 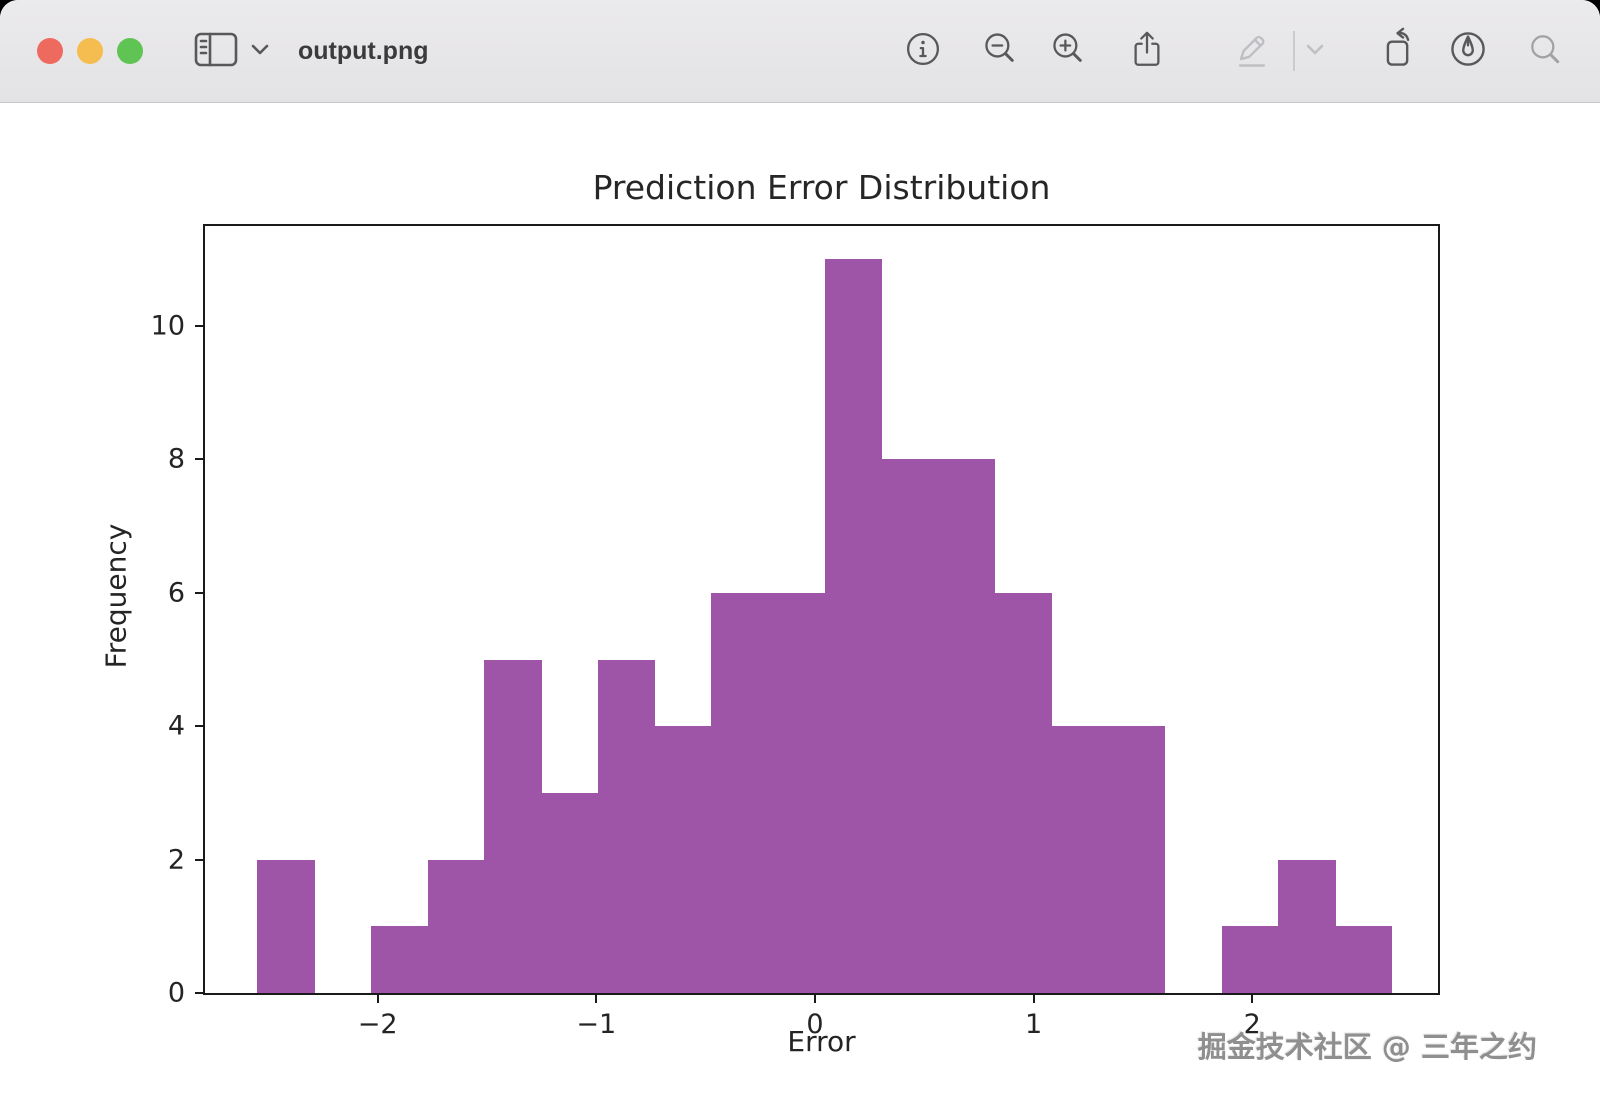 What do you see at coordinates (1033, 1024) in the screenshot?
I see `x-tick-label: 1` at bounding box center [1033, 1024].